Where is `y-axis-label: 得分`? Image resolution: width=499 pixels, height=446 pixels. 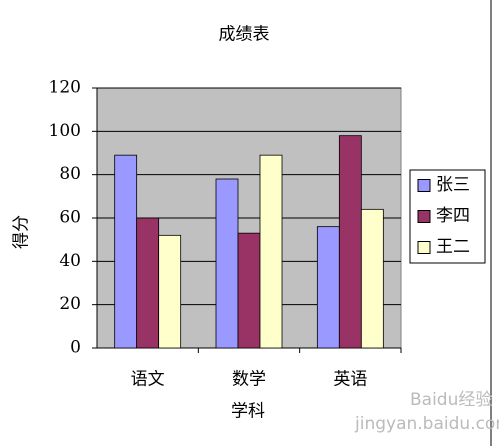 y-axis-label: 得分 is located at coordinates (22, 232).